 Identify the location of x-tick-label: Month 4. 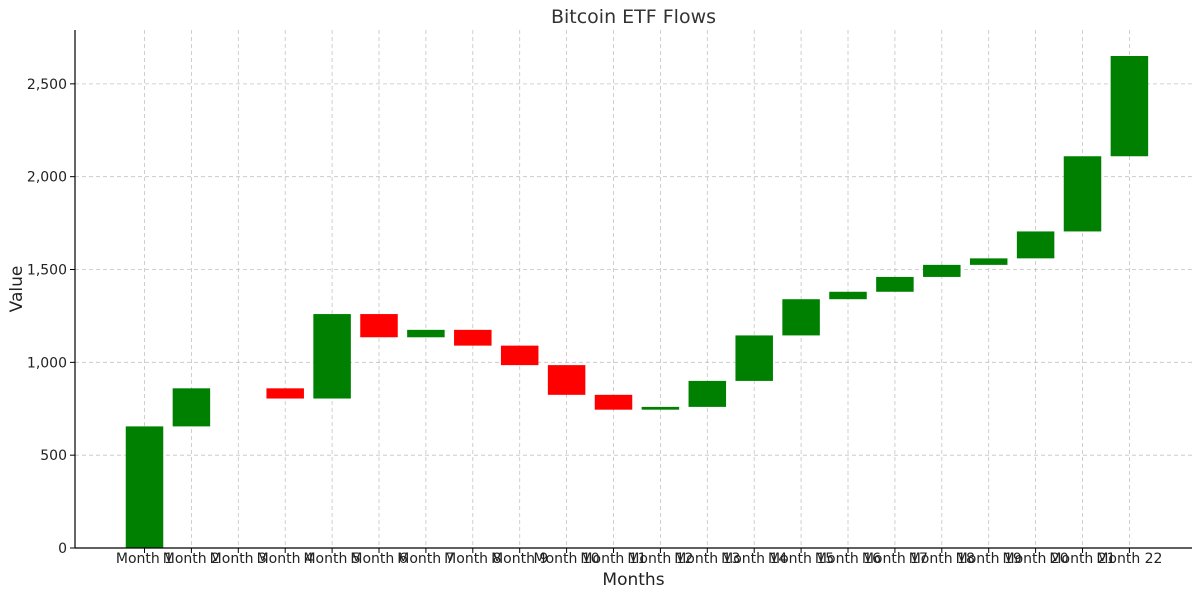
(285, 559).